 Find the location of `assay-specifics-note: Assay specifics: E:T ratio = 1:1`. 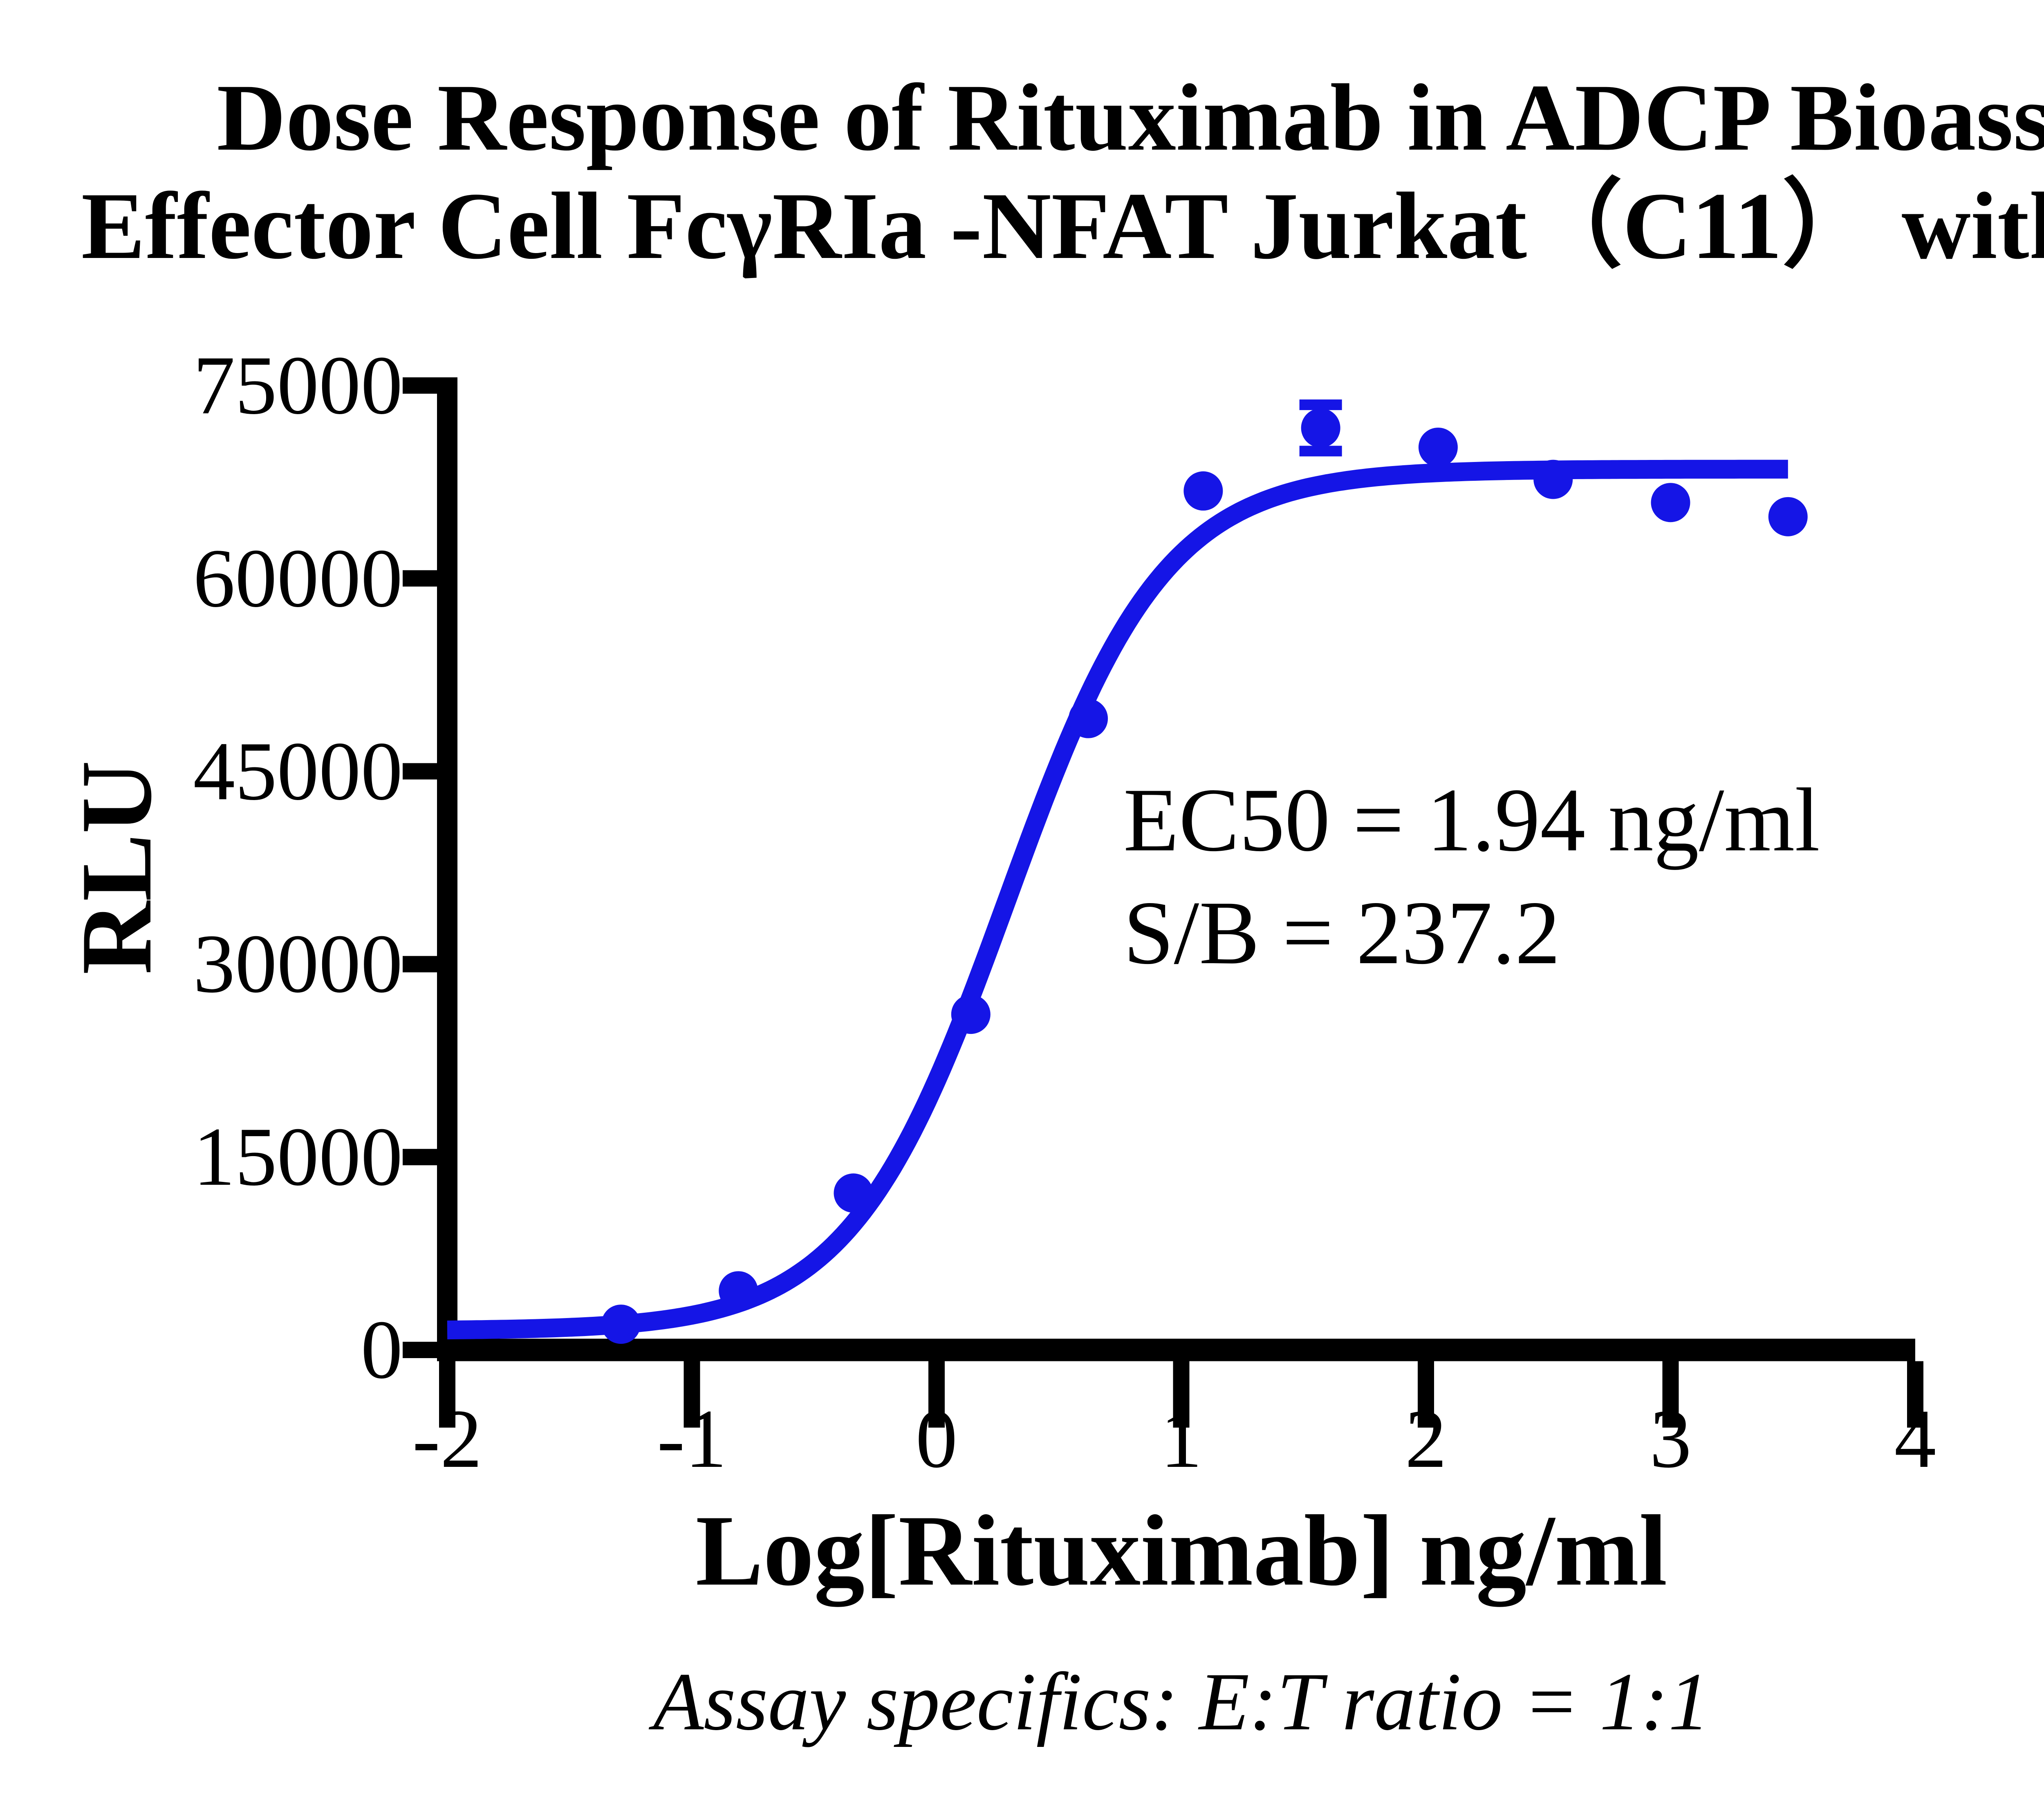

assay-specifics-note: Assay specifics: E:T ratio = 1:1 is located at coordinates (1182, 1701).